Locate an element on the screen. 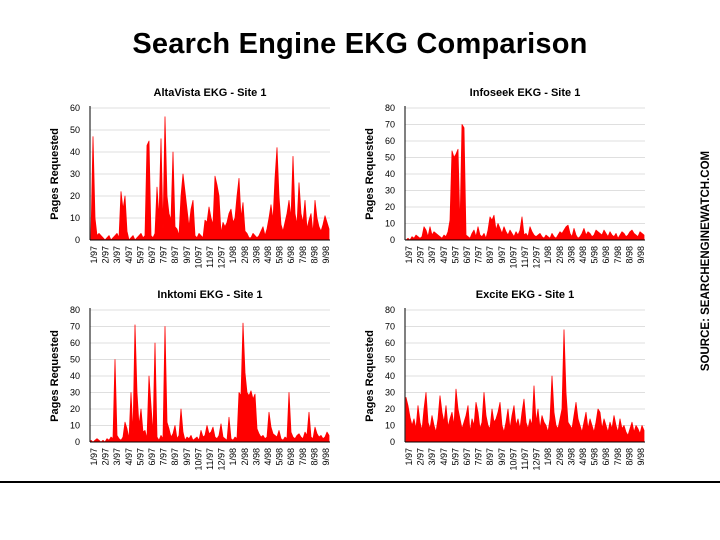  bottom-divider is located at coordinates (360, 482).